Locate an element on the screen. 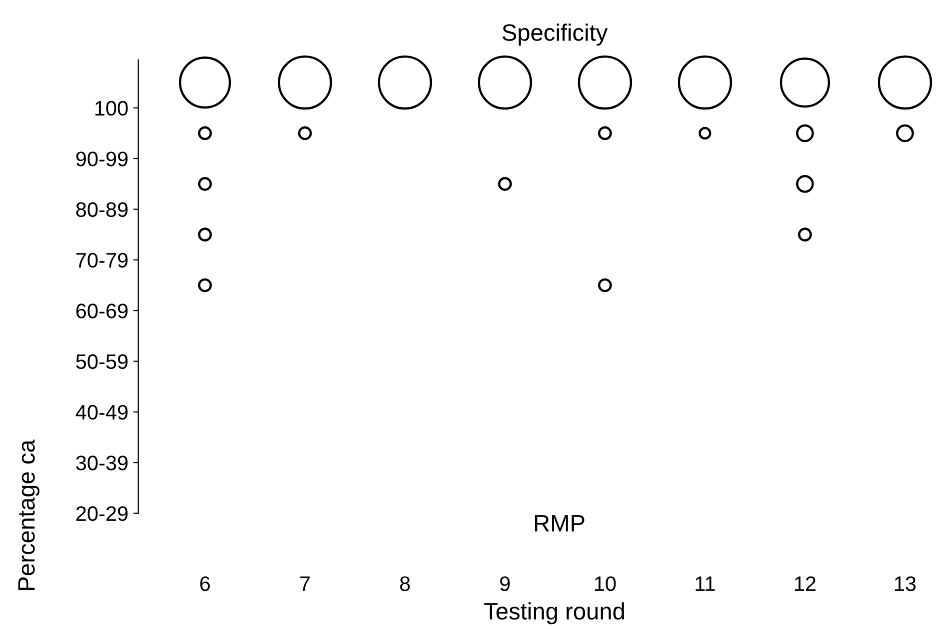 This screenshot has height=629, width=948. y-tick-label: 50-59 is located at coordinates (102, 362).